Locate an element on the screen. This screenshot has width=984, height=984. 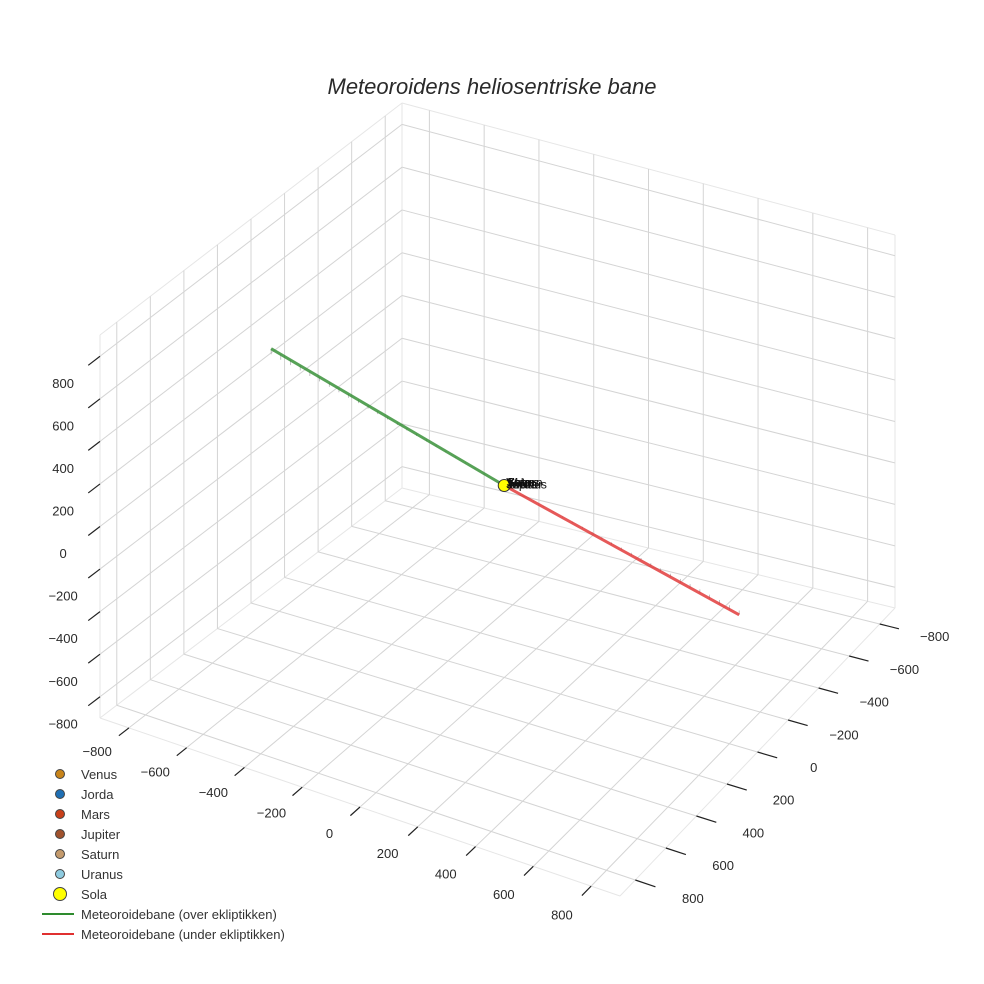
legend-item: Sola is located at coordinates (160, 894).